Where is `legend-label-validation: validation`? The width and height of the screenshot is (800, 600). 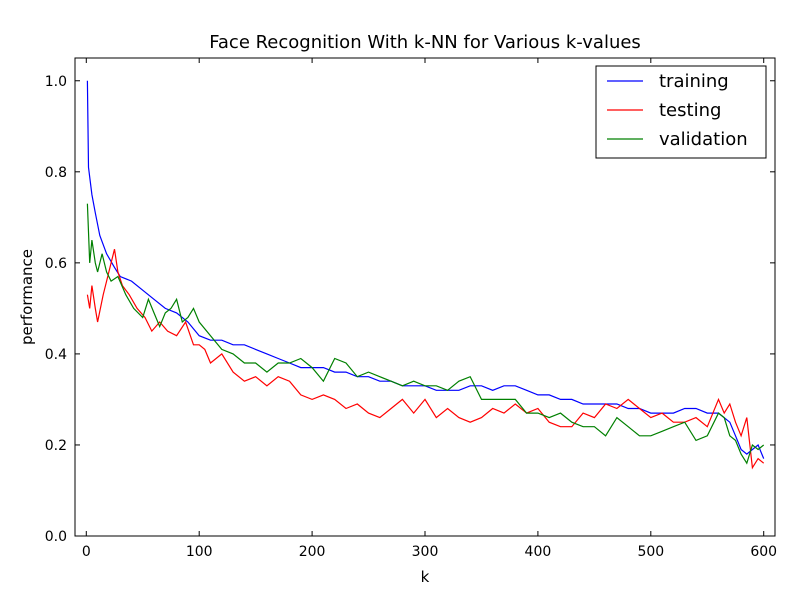 legend-label-validation: validation is located at coordinates (703, 139).